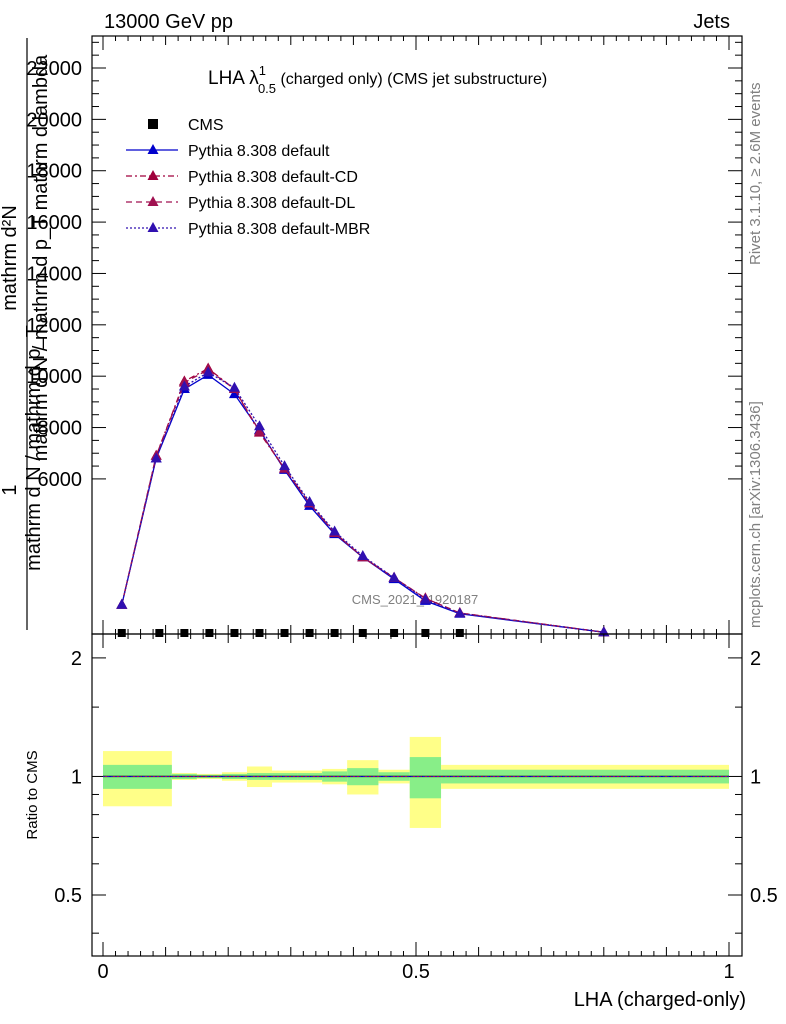  Describe the element at coordinates (60, 480) in the screenshot. I see `main-y-tick-label: 6000` at that location.